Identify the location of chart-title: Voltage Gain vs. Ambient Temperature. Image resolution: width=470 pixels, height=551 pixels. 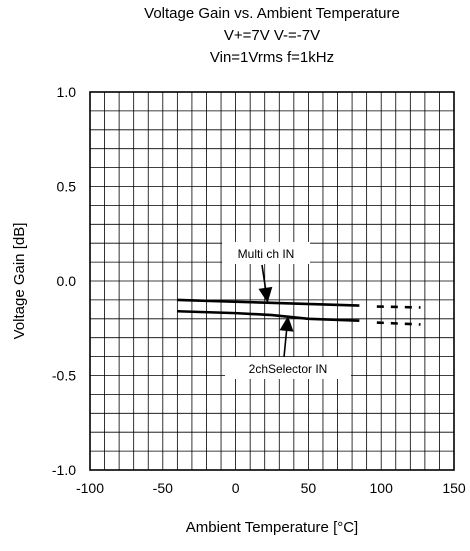
(272, 13).